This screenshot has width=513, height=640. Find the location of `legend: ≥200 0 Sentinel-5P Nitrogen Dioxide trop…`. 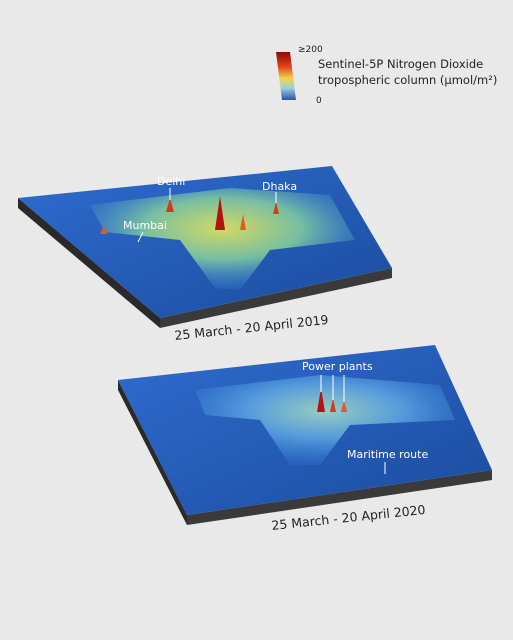

legend: ≥200 0 Sentinel-5P Nitrogen Dioxide trop… is located at coordinates (386, 75).